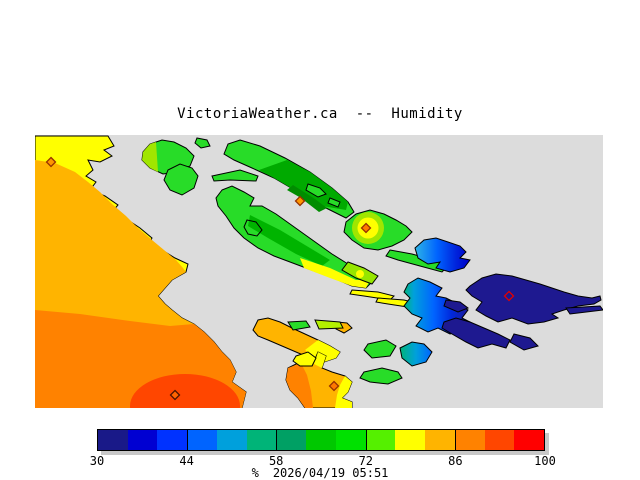 Image resolution: width=640 pixels, height=480 pixels. What do you see at coordinates (276, 461) in the screenshot?
I see `colorbar-tick-label: 58` at bounding box center [276, 461].